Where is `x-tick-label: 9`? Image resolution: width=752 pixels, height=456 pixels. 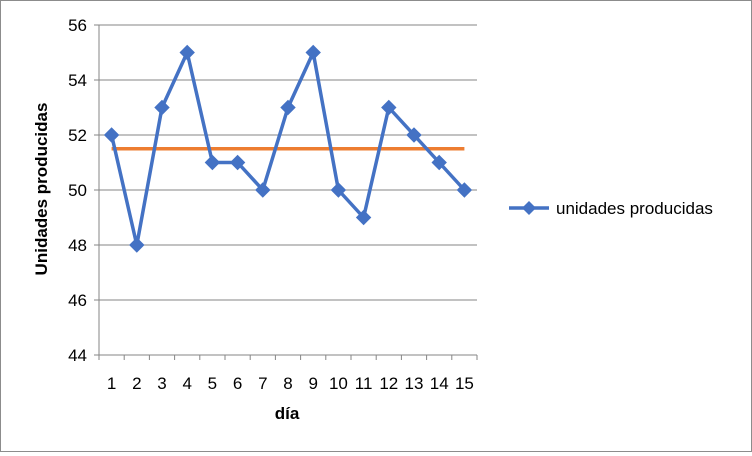 x-tick-label: 9 is located at coordinates (312, 383).